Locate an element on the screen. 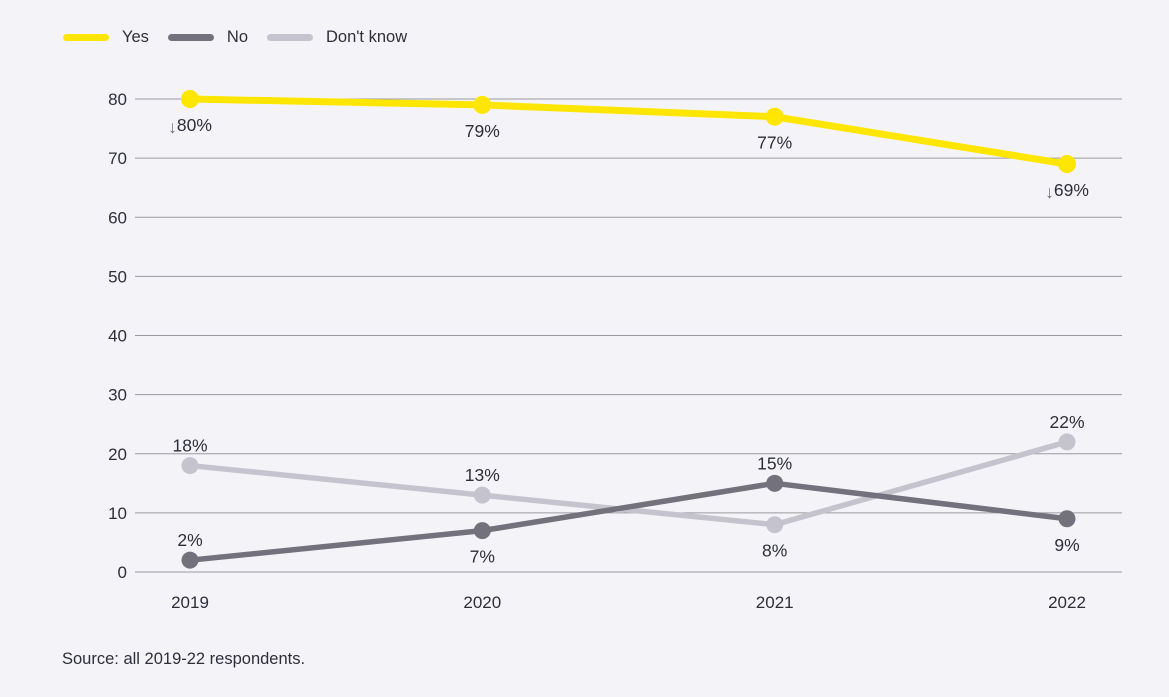 This screenshot has height=697, width=1169. legend-label-no: No is located at coordinates (237, 37).